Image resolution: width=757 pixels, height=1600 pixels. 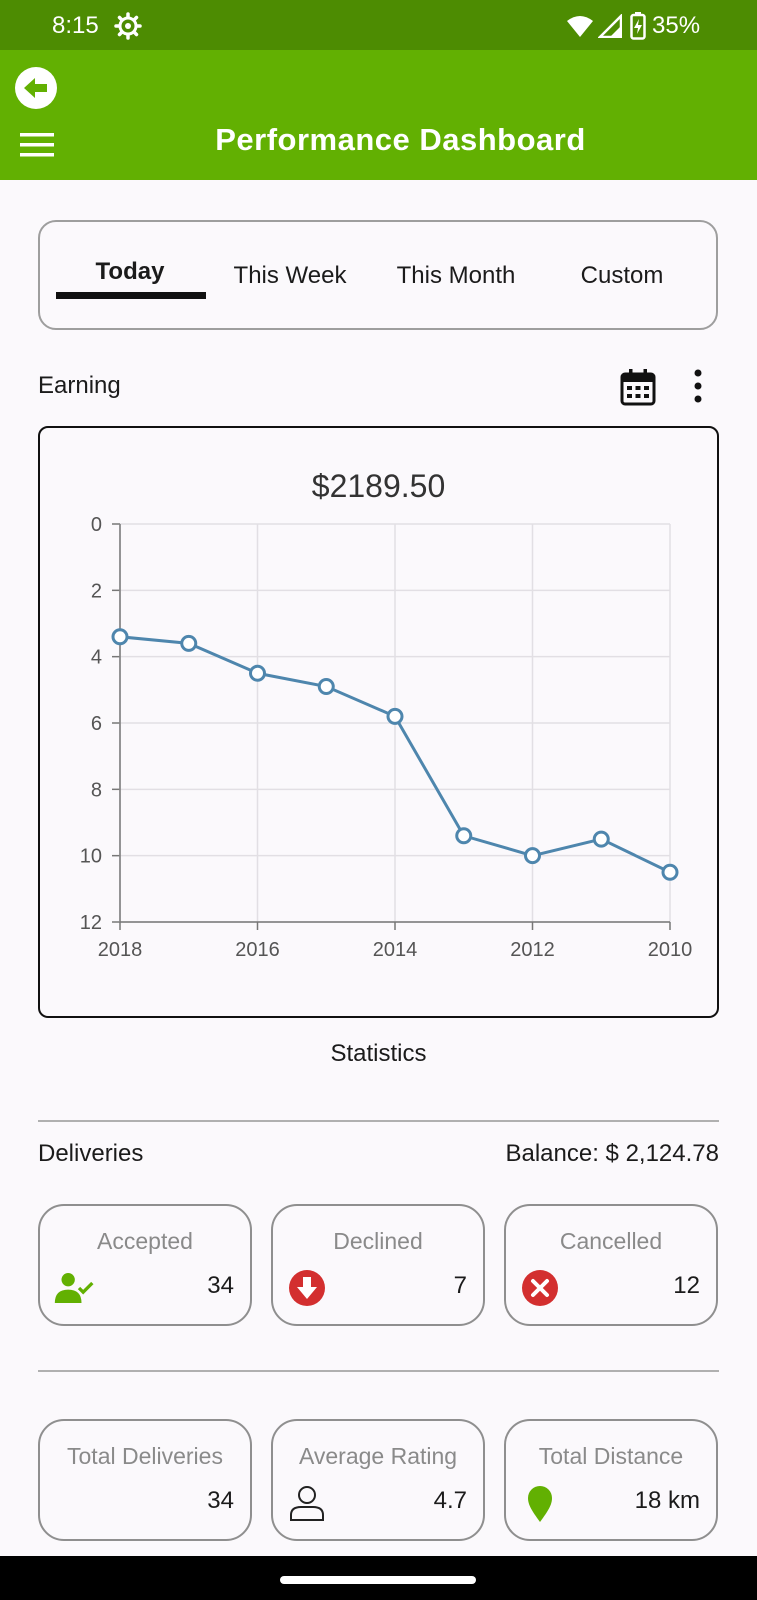 What do you see at coordinates (686, 1285) in the screenshot?
I see `cancelled-value: 12` at bounding box center [686, 1285].